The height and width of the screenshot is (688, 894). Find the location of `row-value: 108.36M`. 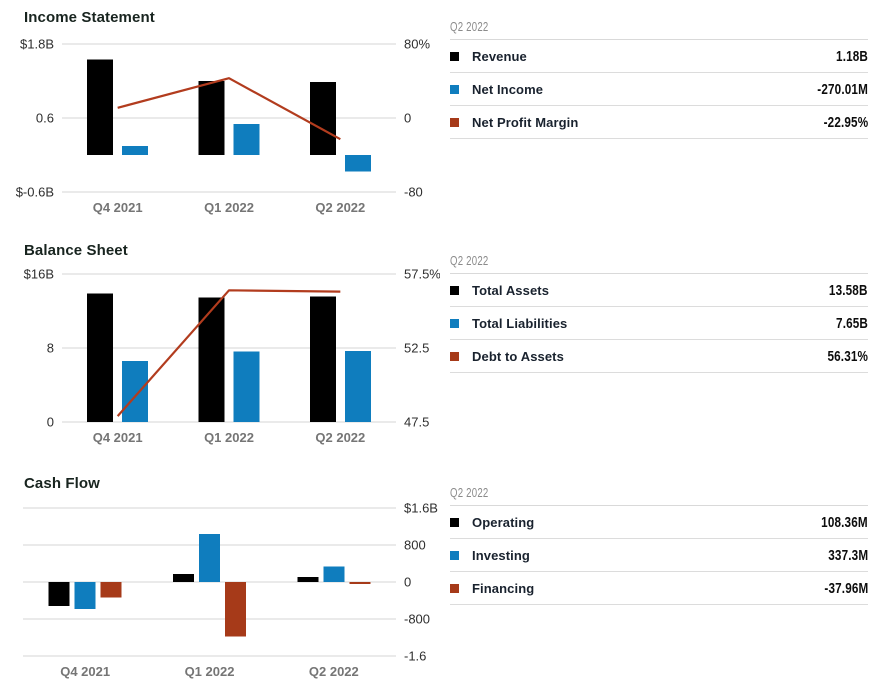

row-value: 108.36M is located at coordinates (844, 522).